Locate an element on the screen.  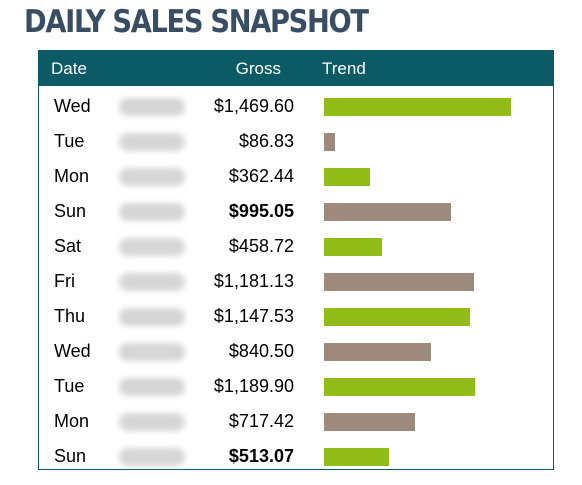
table-row: Wed $840.50 is located at coordinates (296, 351).